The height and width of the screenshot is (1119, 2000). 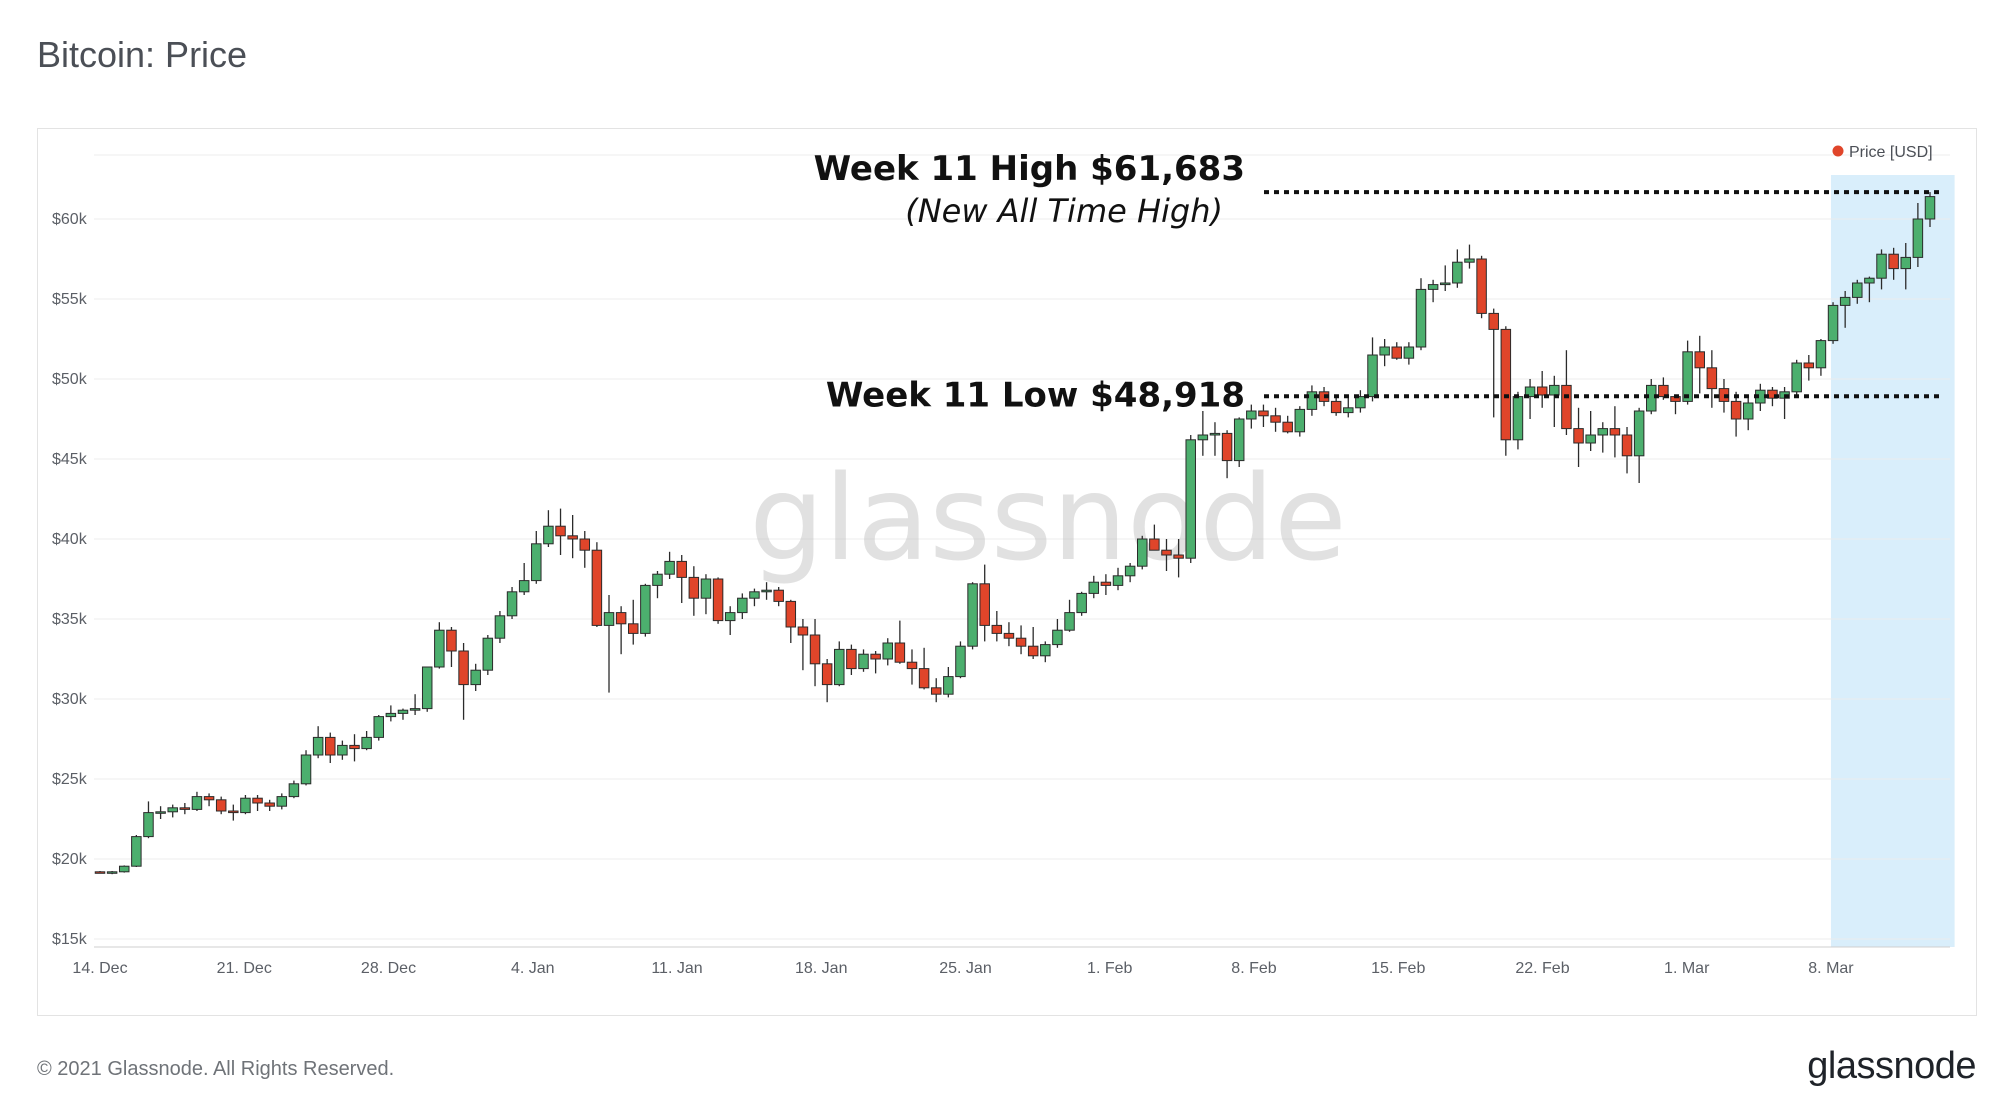 What do you see at coordinates (965, 968) in the screenshot?
I see `x-tick-label: 25. Jan` at bounding box center [965, 968].